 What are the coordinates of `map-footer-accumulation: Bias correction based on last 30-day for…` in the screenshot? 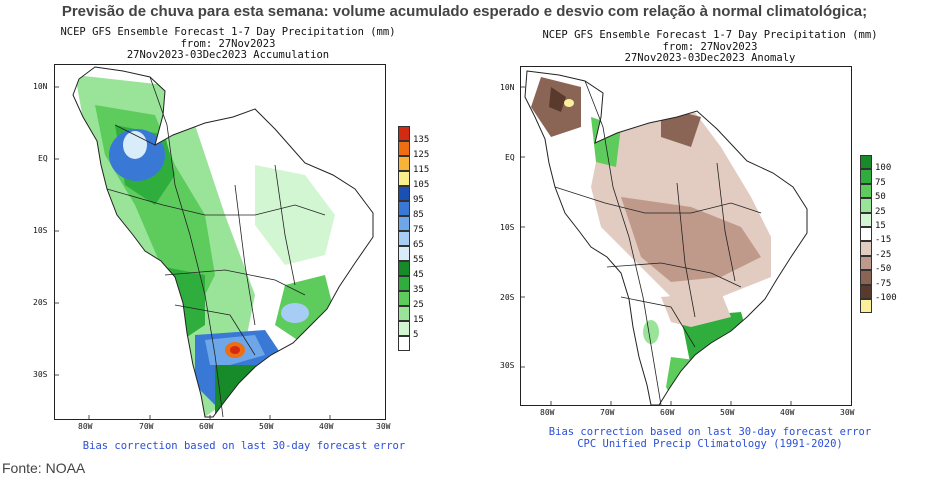 It's located at (244, 446).